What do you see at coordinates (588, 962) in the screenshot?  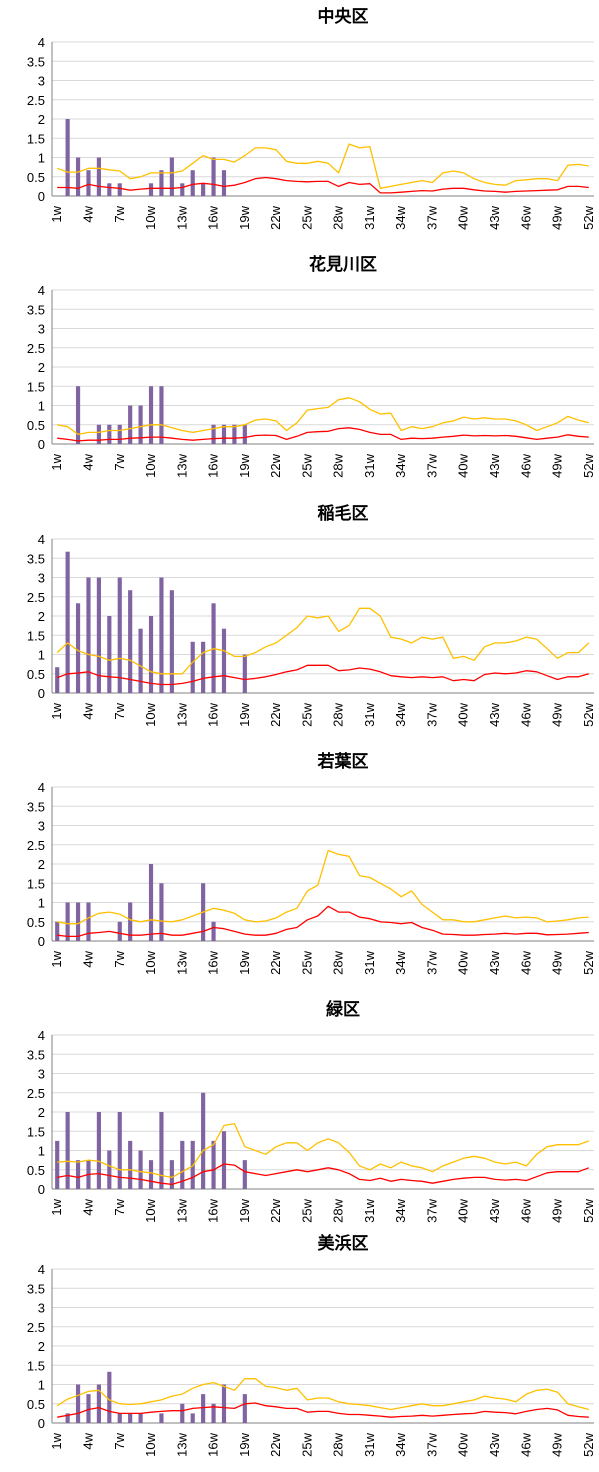 I see `x-tick-label: 52w` at bounding box center [588, 962].